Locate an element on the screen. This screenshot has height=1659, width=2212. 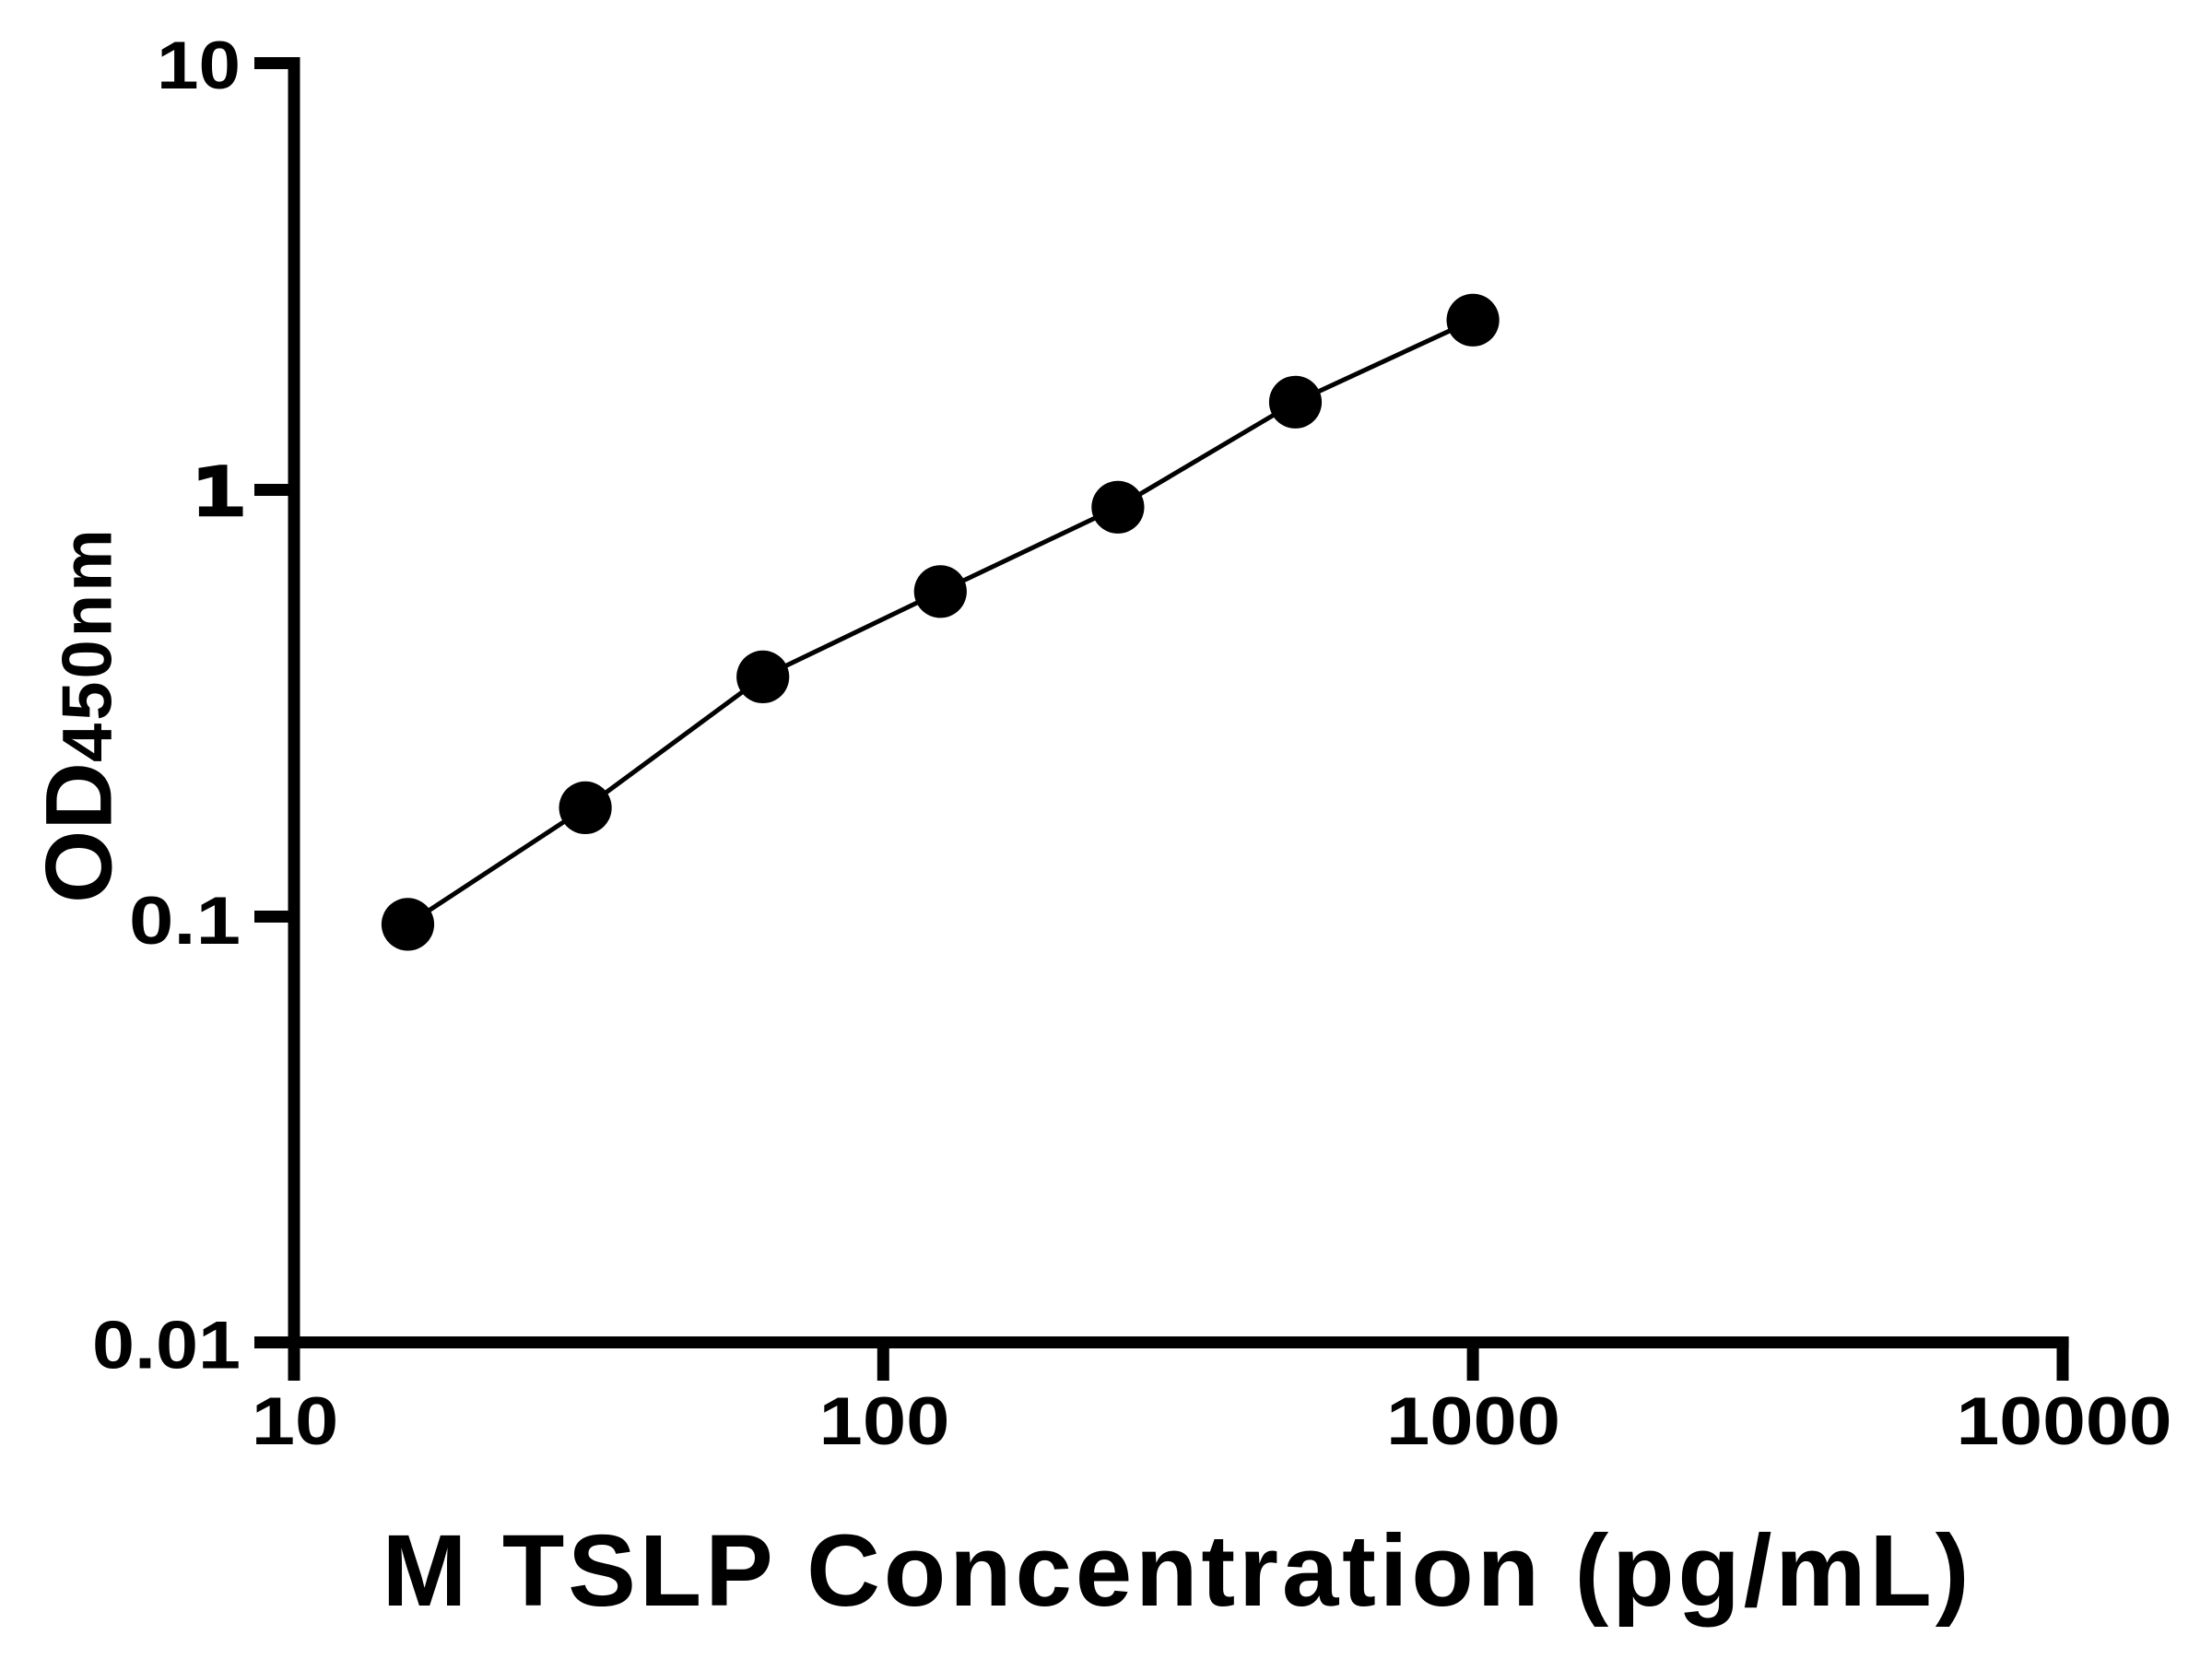
svg-text: 1000 is located at coordinates (1473, 1421).